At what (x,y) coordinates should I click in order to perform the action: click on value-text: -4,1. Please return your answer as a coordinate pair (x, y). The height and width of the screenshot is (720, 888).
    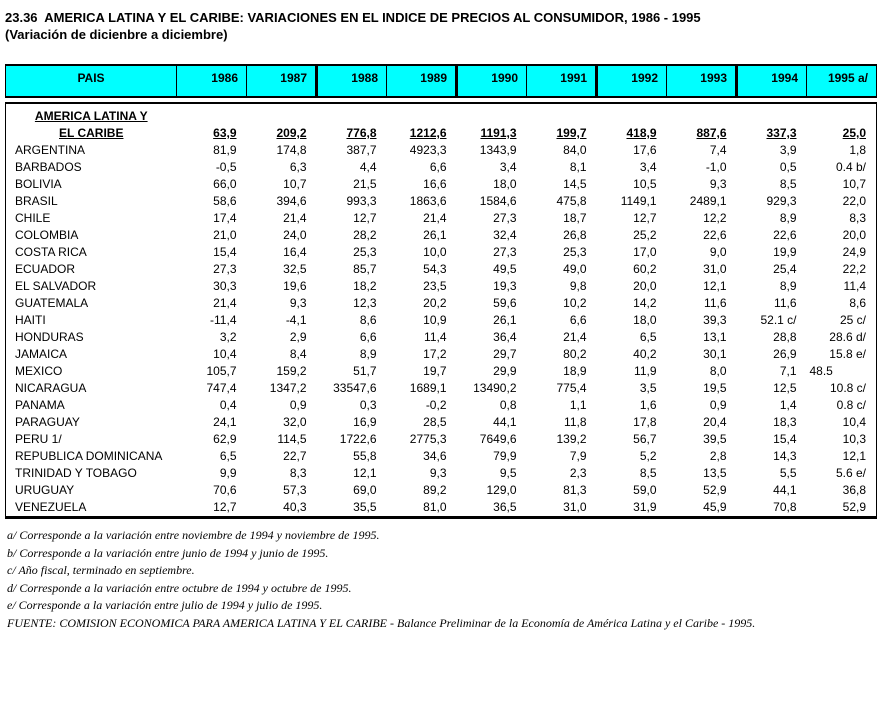
    Looking at the image, I should click on (296, 320).